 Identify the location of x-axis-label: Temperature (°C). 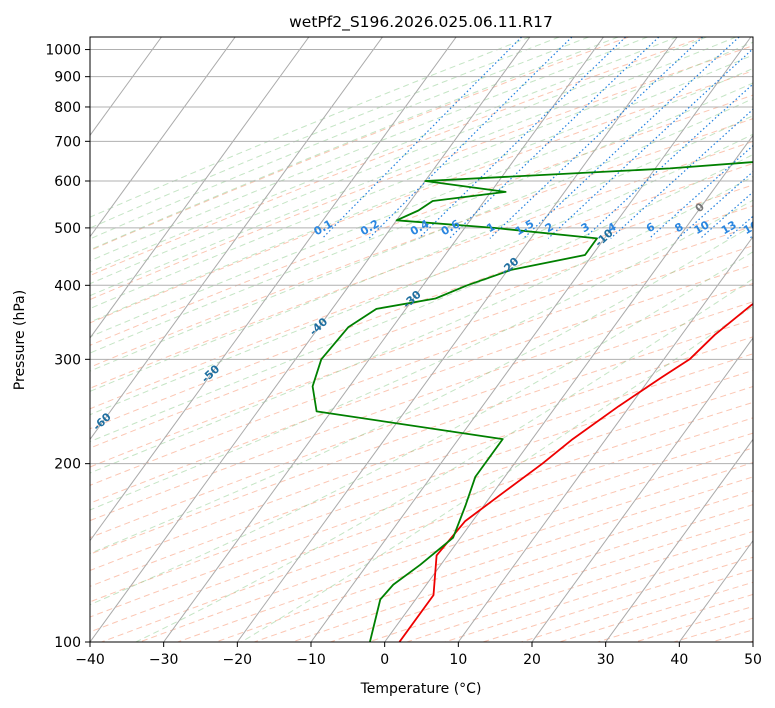
(421, 689).